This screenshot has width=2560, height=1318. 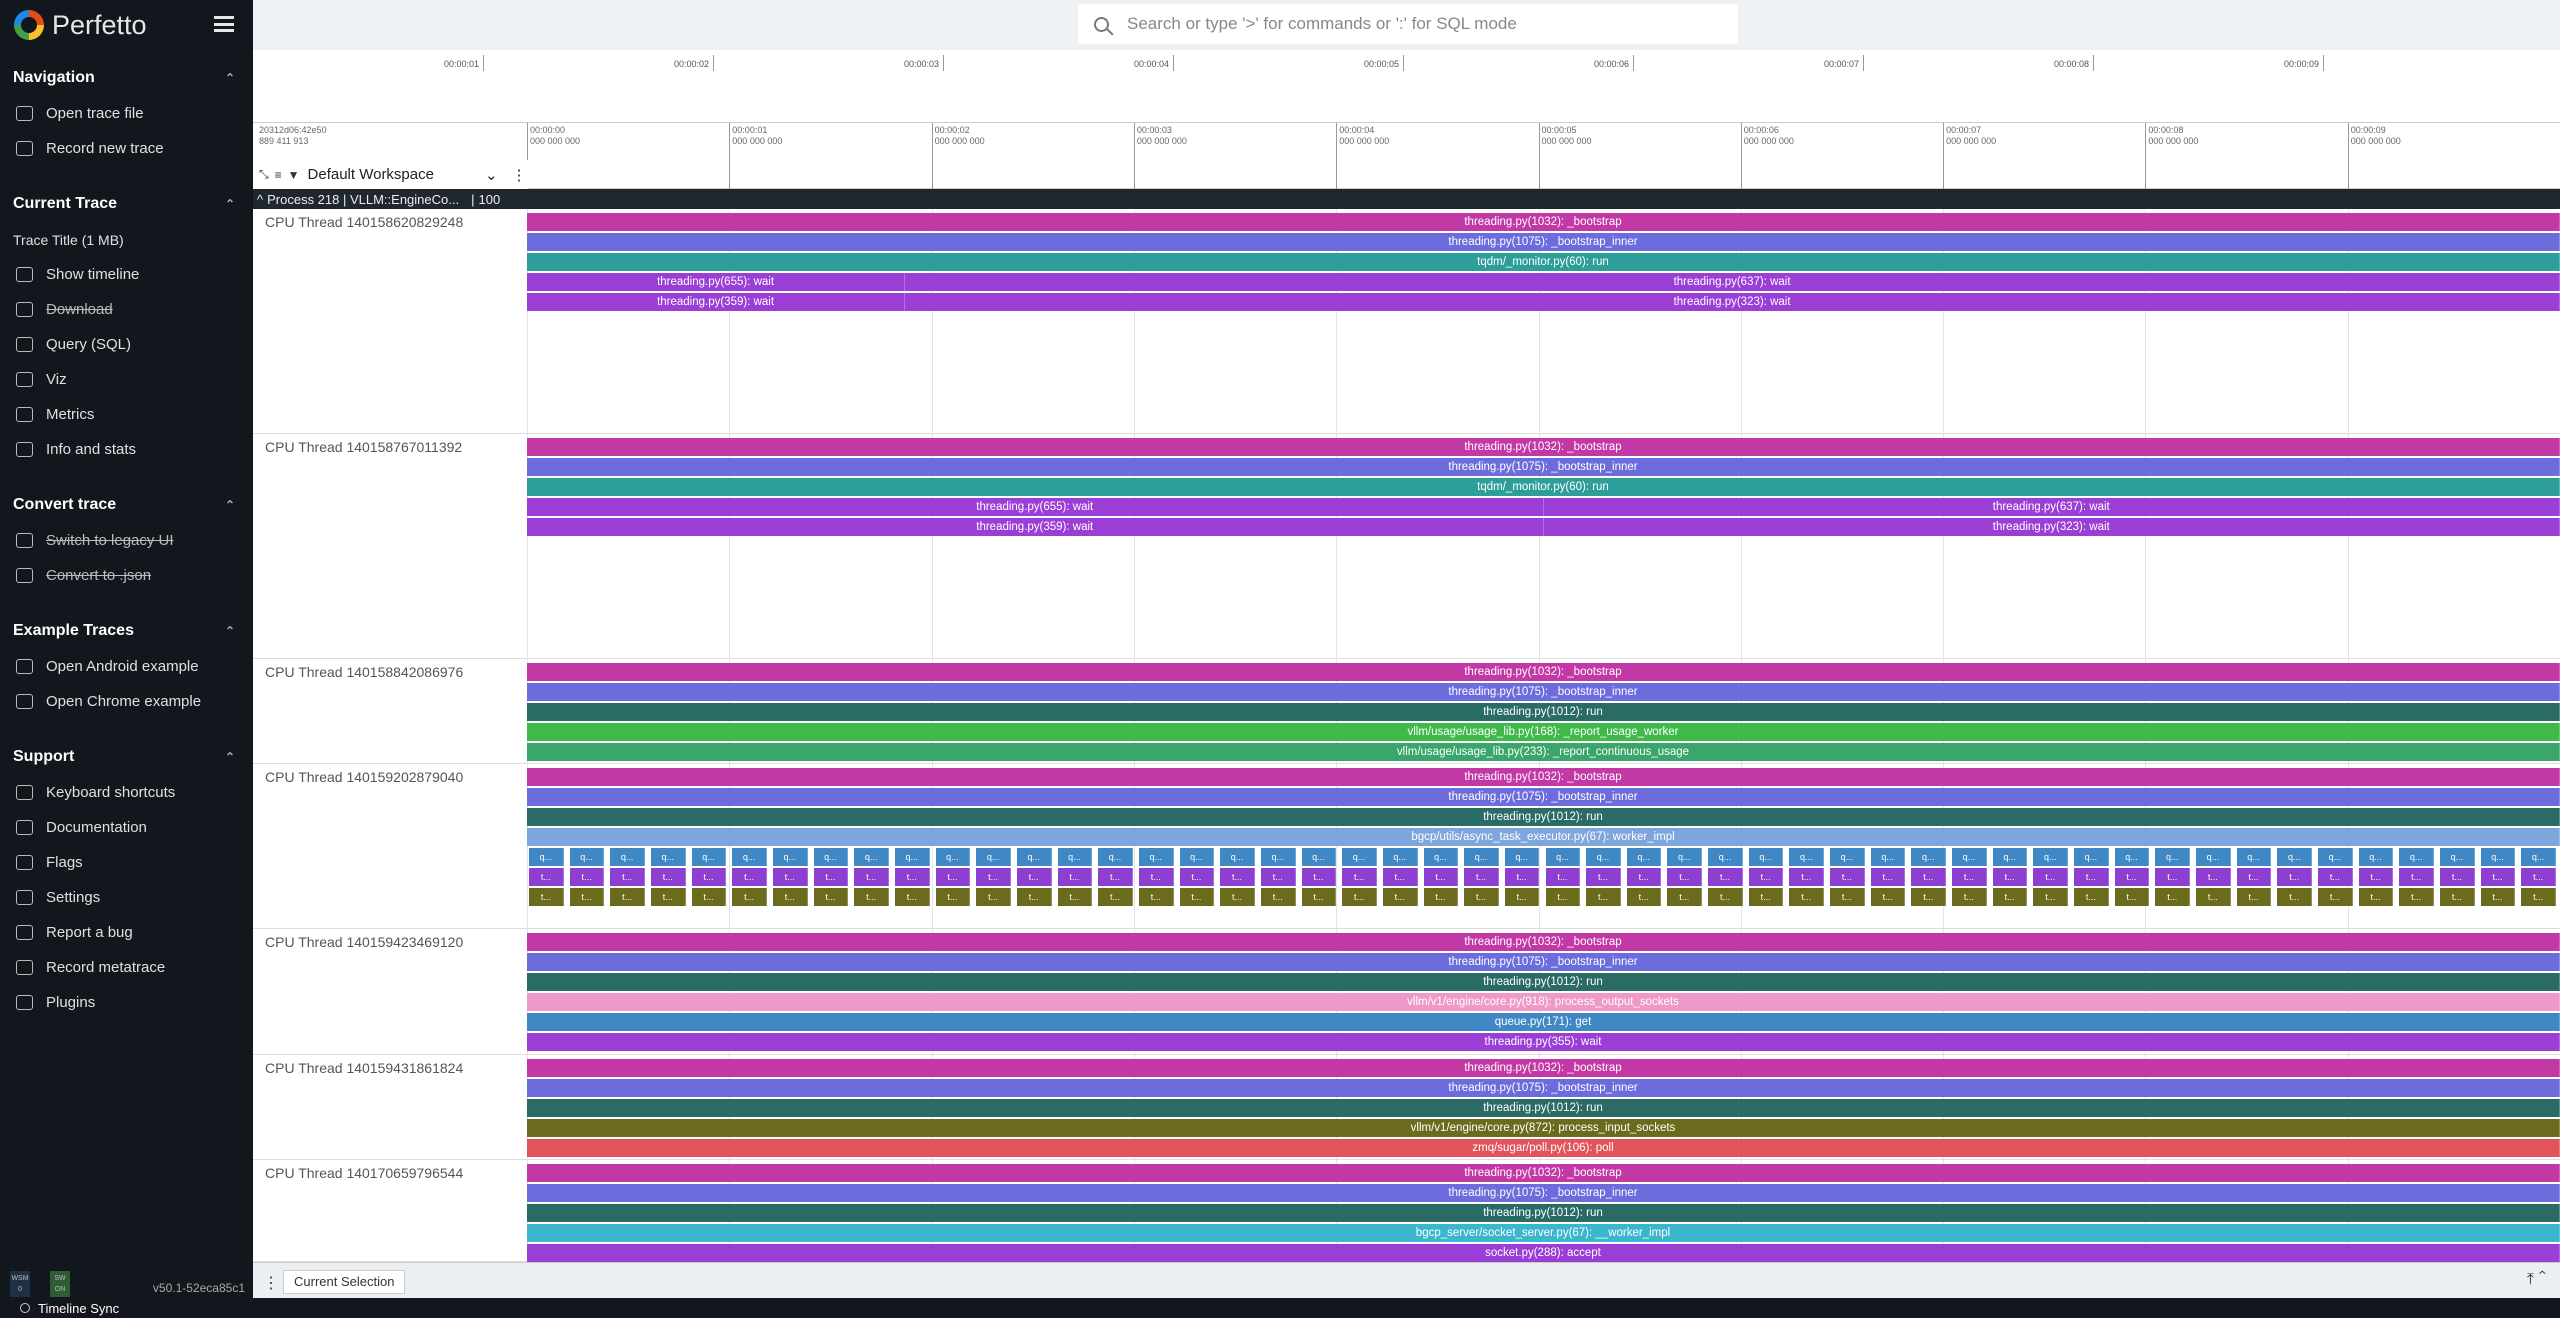 What do you see at coordinates (20, 1284) in the screenshot?
I see `wsm-badge: WSM 0` at bounding box center [20, 1284].